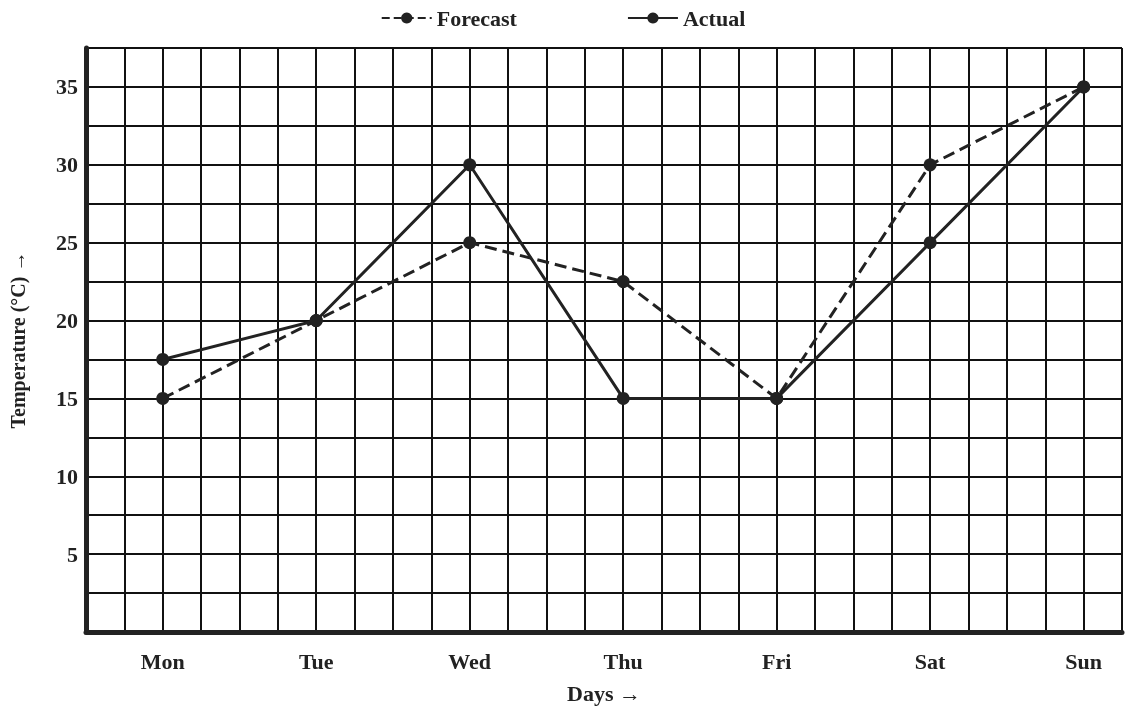  I want to click on x-tick-label: Sun, so click(1083, 661).